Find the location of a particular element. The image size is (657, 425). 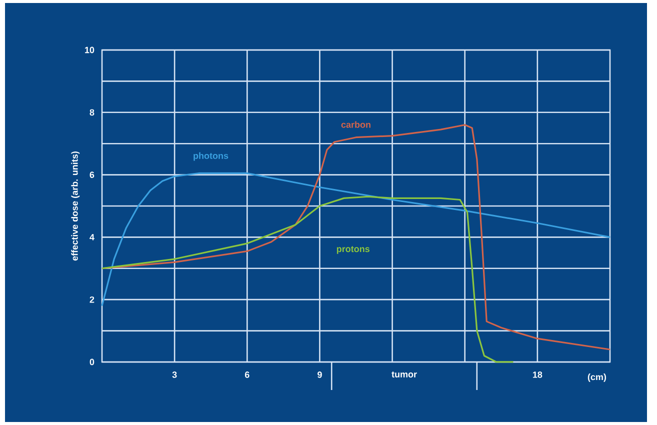

x-tick-label: 9 is located at coordinates (320, 375).